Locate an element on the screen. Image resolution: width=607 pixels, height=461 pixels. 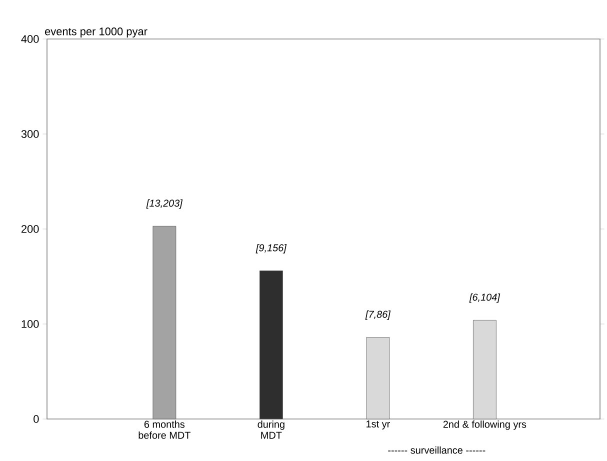
y-tick-label: 0 is located at coordinates (36, 419).